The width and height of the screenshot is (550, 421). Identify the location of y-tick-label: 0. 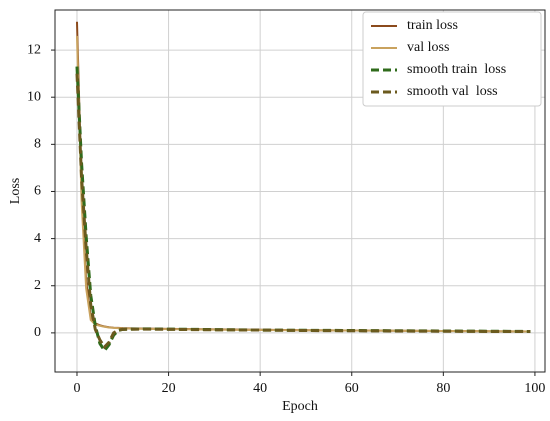
(37, 332).